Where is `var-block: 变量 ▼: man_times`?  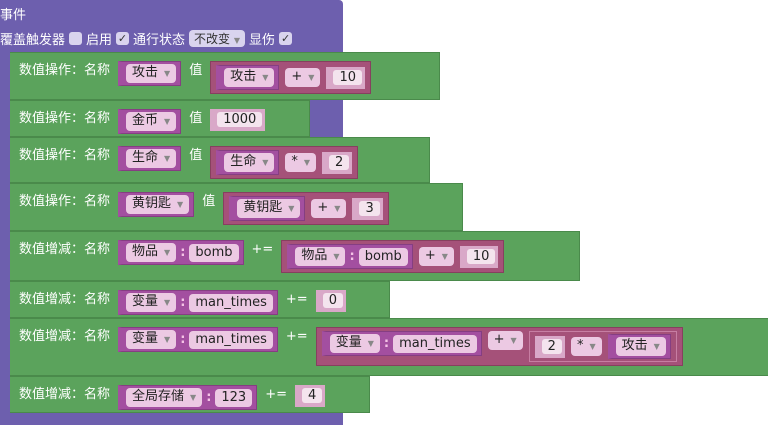 var-block: 变量 ▼: man_times is located at coordinates (401, 343).